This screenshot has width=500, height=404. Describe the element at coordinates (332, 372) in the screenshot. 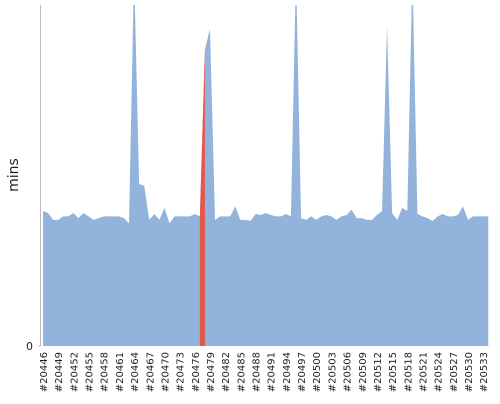

I see `x-tick-label: #20503` at that location.